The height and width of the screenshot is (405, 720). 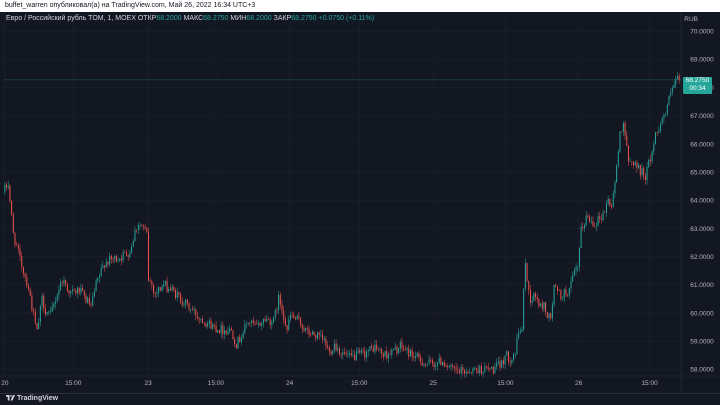 What do you see at coordinates (691, 19) in the screenshot?
I see `currency-label: RUB` at bounding box center [691, 19].